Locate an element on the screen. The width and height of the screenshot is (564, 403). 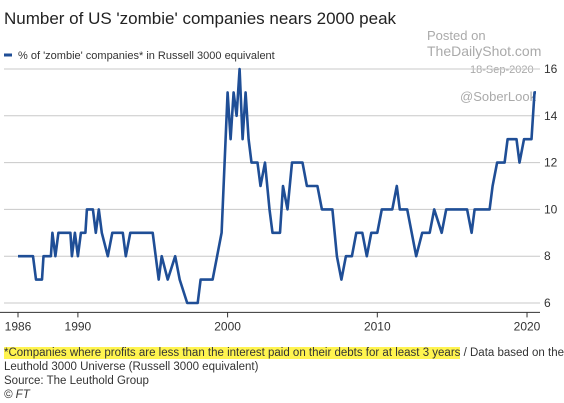
watermark: @SoberLook is located at coordinates (498, 96).